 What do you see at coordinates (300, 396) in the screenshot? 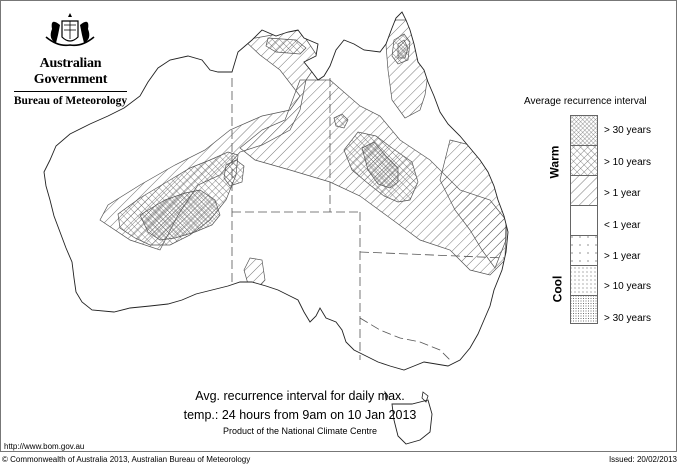
I see `caption-line-1: Avg. recurrence interval for daily max.` at bounding box center [300, 396].